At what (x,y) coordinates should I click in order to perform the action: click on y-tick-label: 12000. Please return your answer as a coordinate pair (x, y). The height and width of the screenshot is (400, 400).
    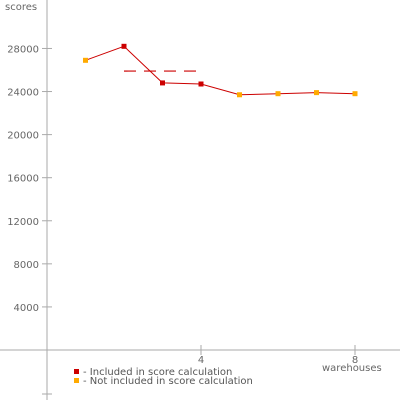
    Looking at the image, I should click on (23, 222).